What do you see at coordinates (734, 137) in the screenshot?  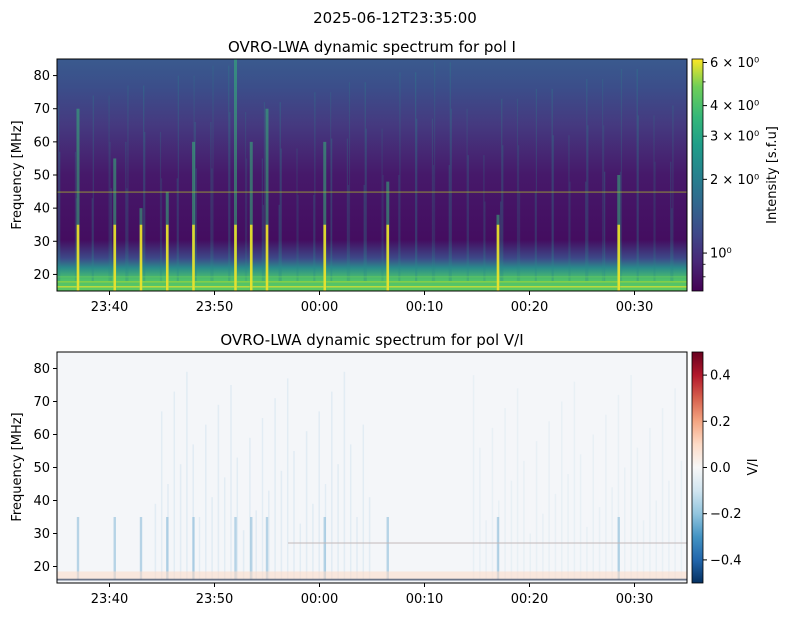 I see `pol-i-colorbar-tick-label: 3 × 10⁰` at bounding box center [734, 137].